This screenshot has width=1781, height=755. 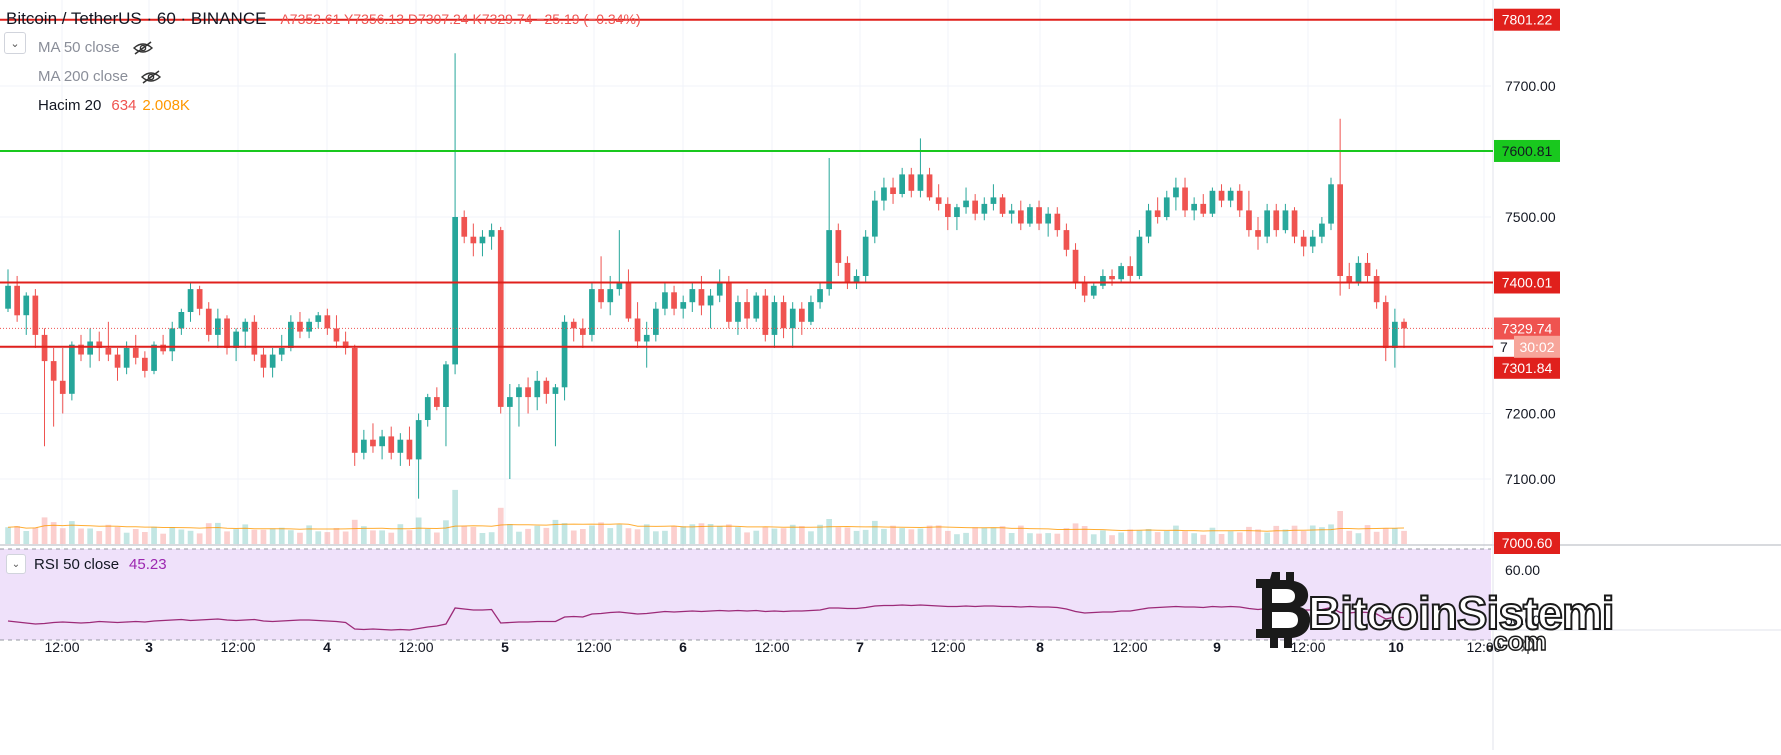 What do you see at coordinates (79, 47) in the screenshot?
I see `ma50-label: MA 50 close` at bounding box center [79, 47].